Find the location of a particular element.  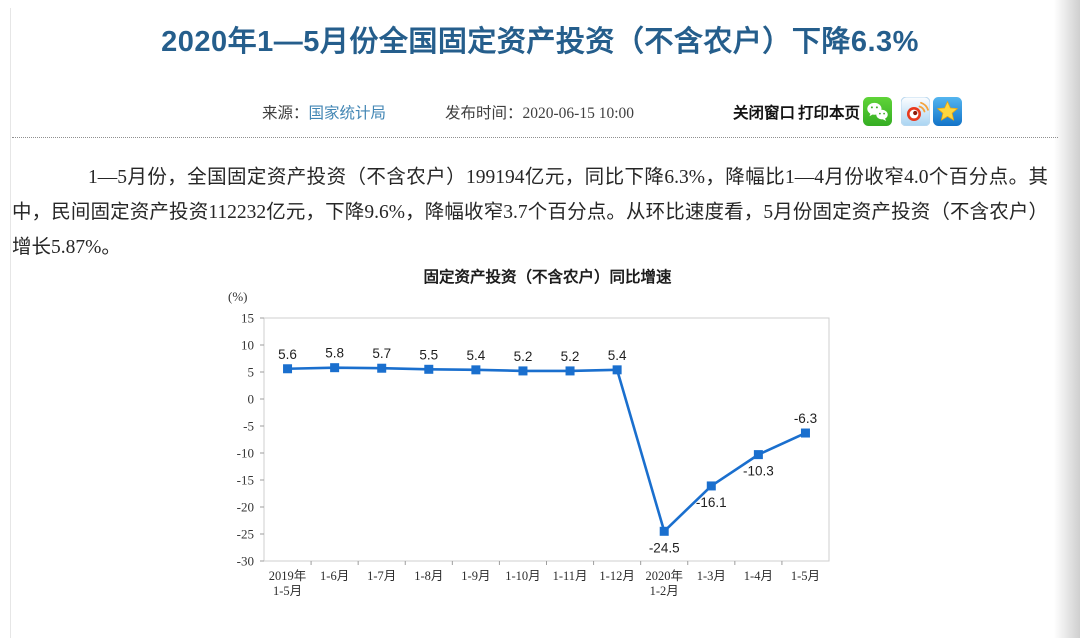

weibo-icon is located at coordinates (915, 111).